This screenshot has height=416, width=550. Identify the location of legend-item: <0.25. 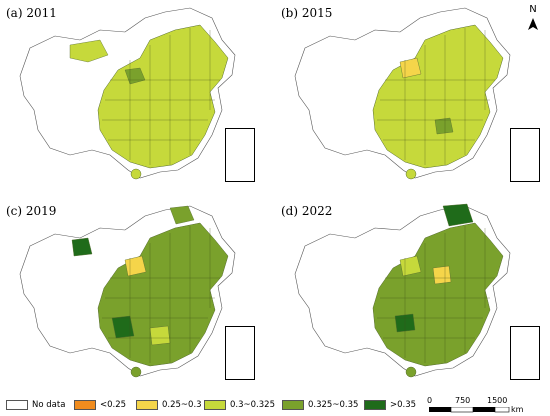
(100, 405).